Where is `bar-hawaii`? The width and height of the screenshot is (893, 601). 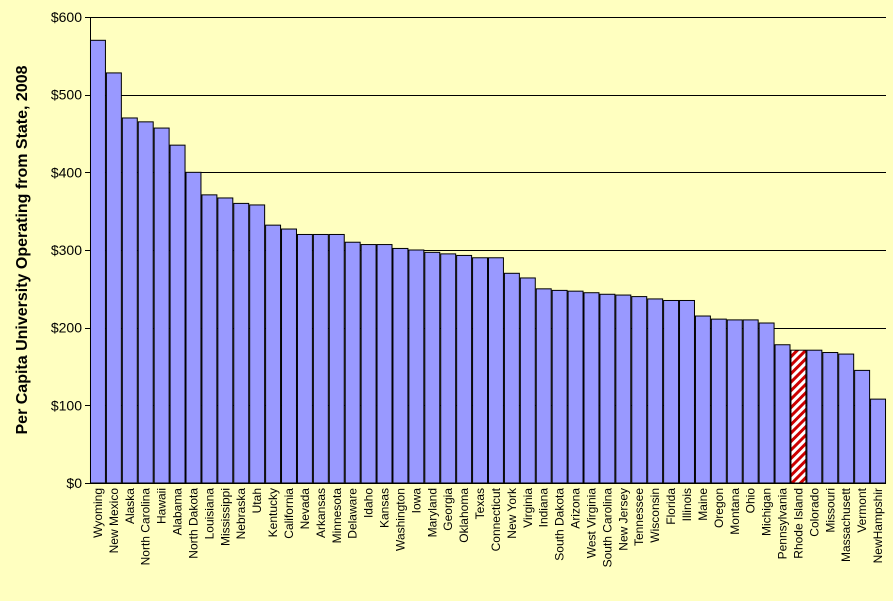
bar-hawaii is located at coordinates (161, 305).